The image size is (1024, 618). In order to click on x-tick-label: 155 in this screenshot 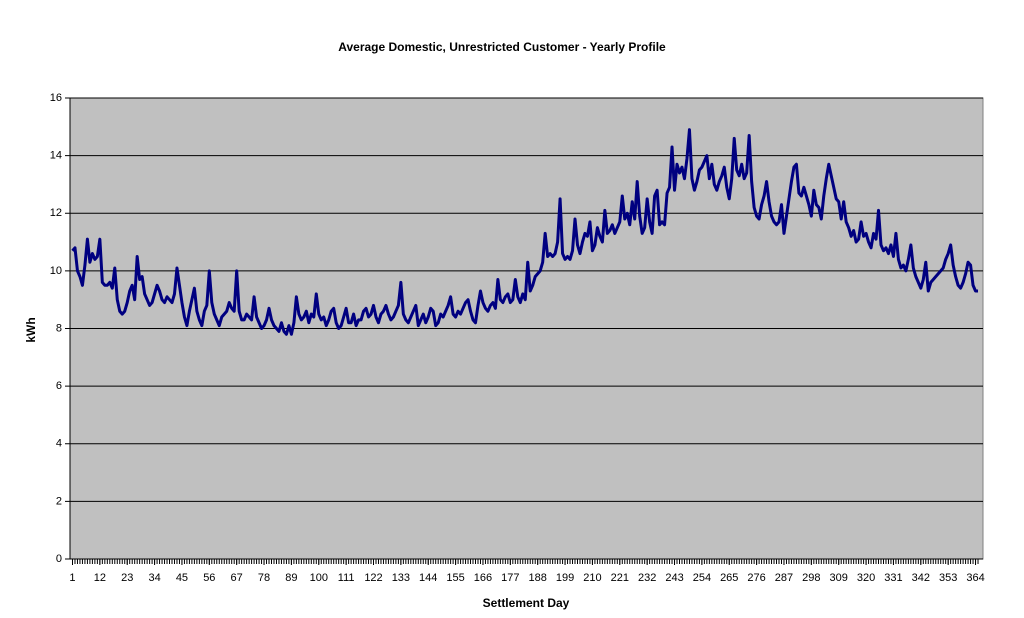, I will do `click(455, 578)`.